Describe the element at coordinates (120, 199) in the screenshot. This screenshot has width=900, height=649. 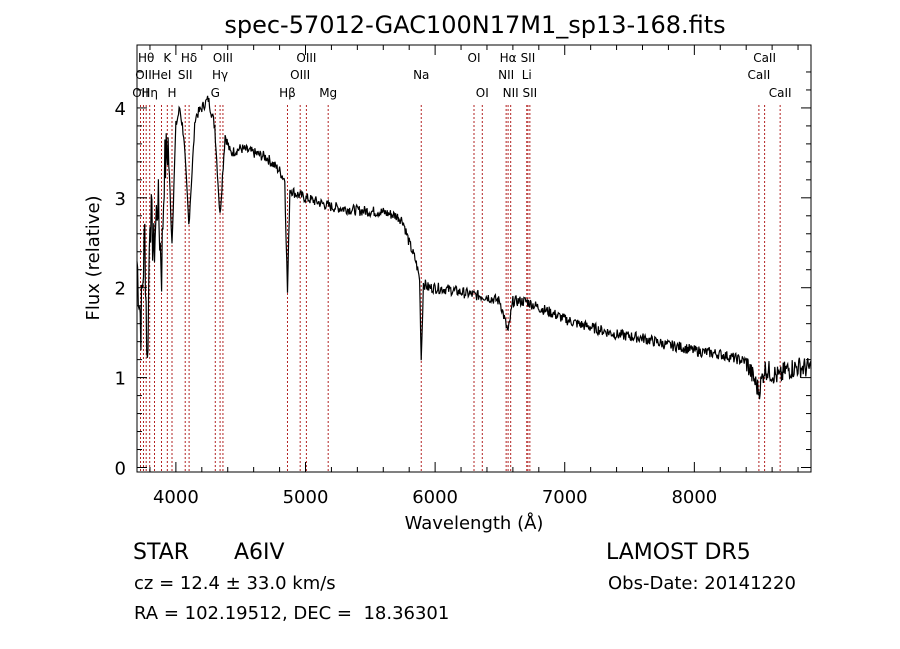
I see `y-tick-label: 3` at that location.